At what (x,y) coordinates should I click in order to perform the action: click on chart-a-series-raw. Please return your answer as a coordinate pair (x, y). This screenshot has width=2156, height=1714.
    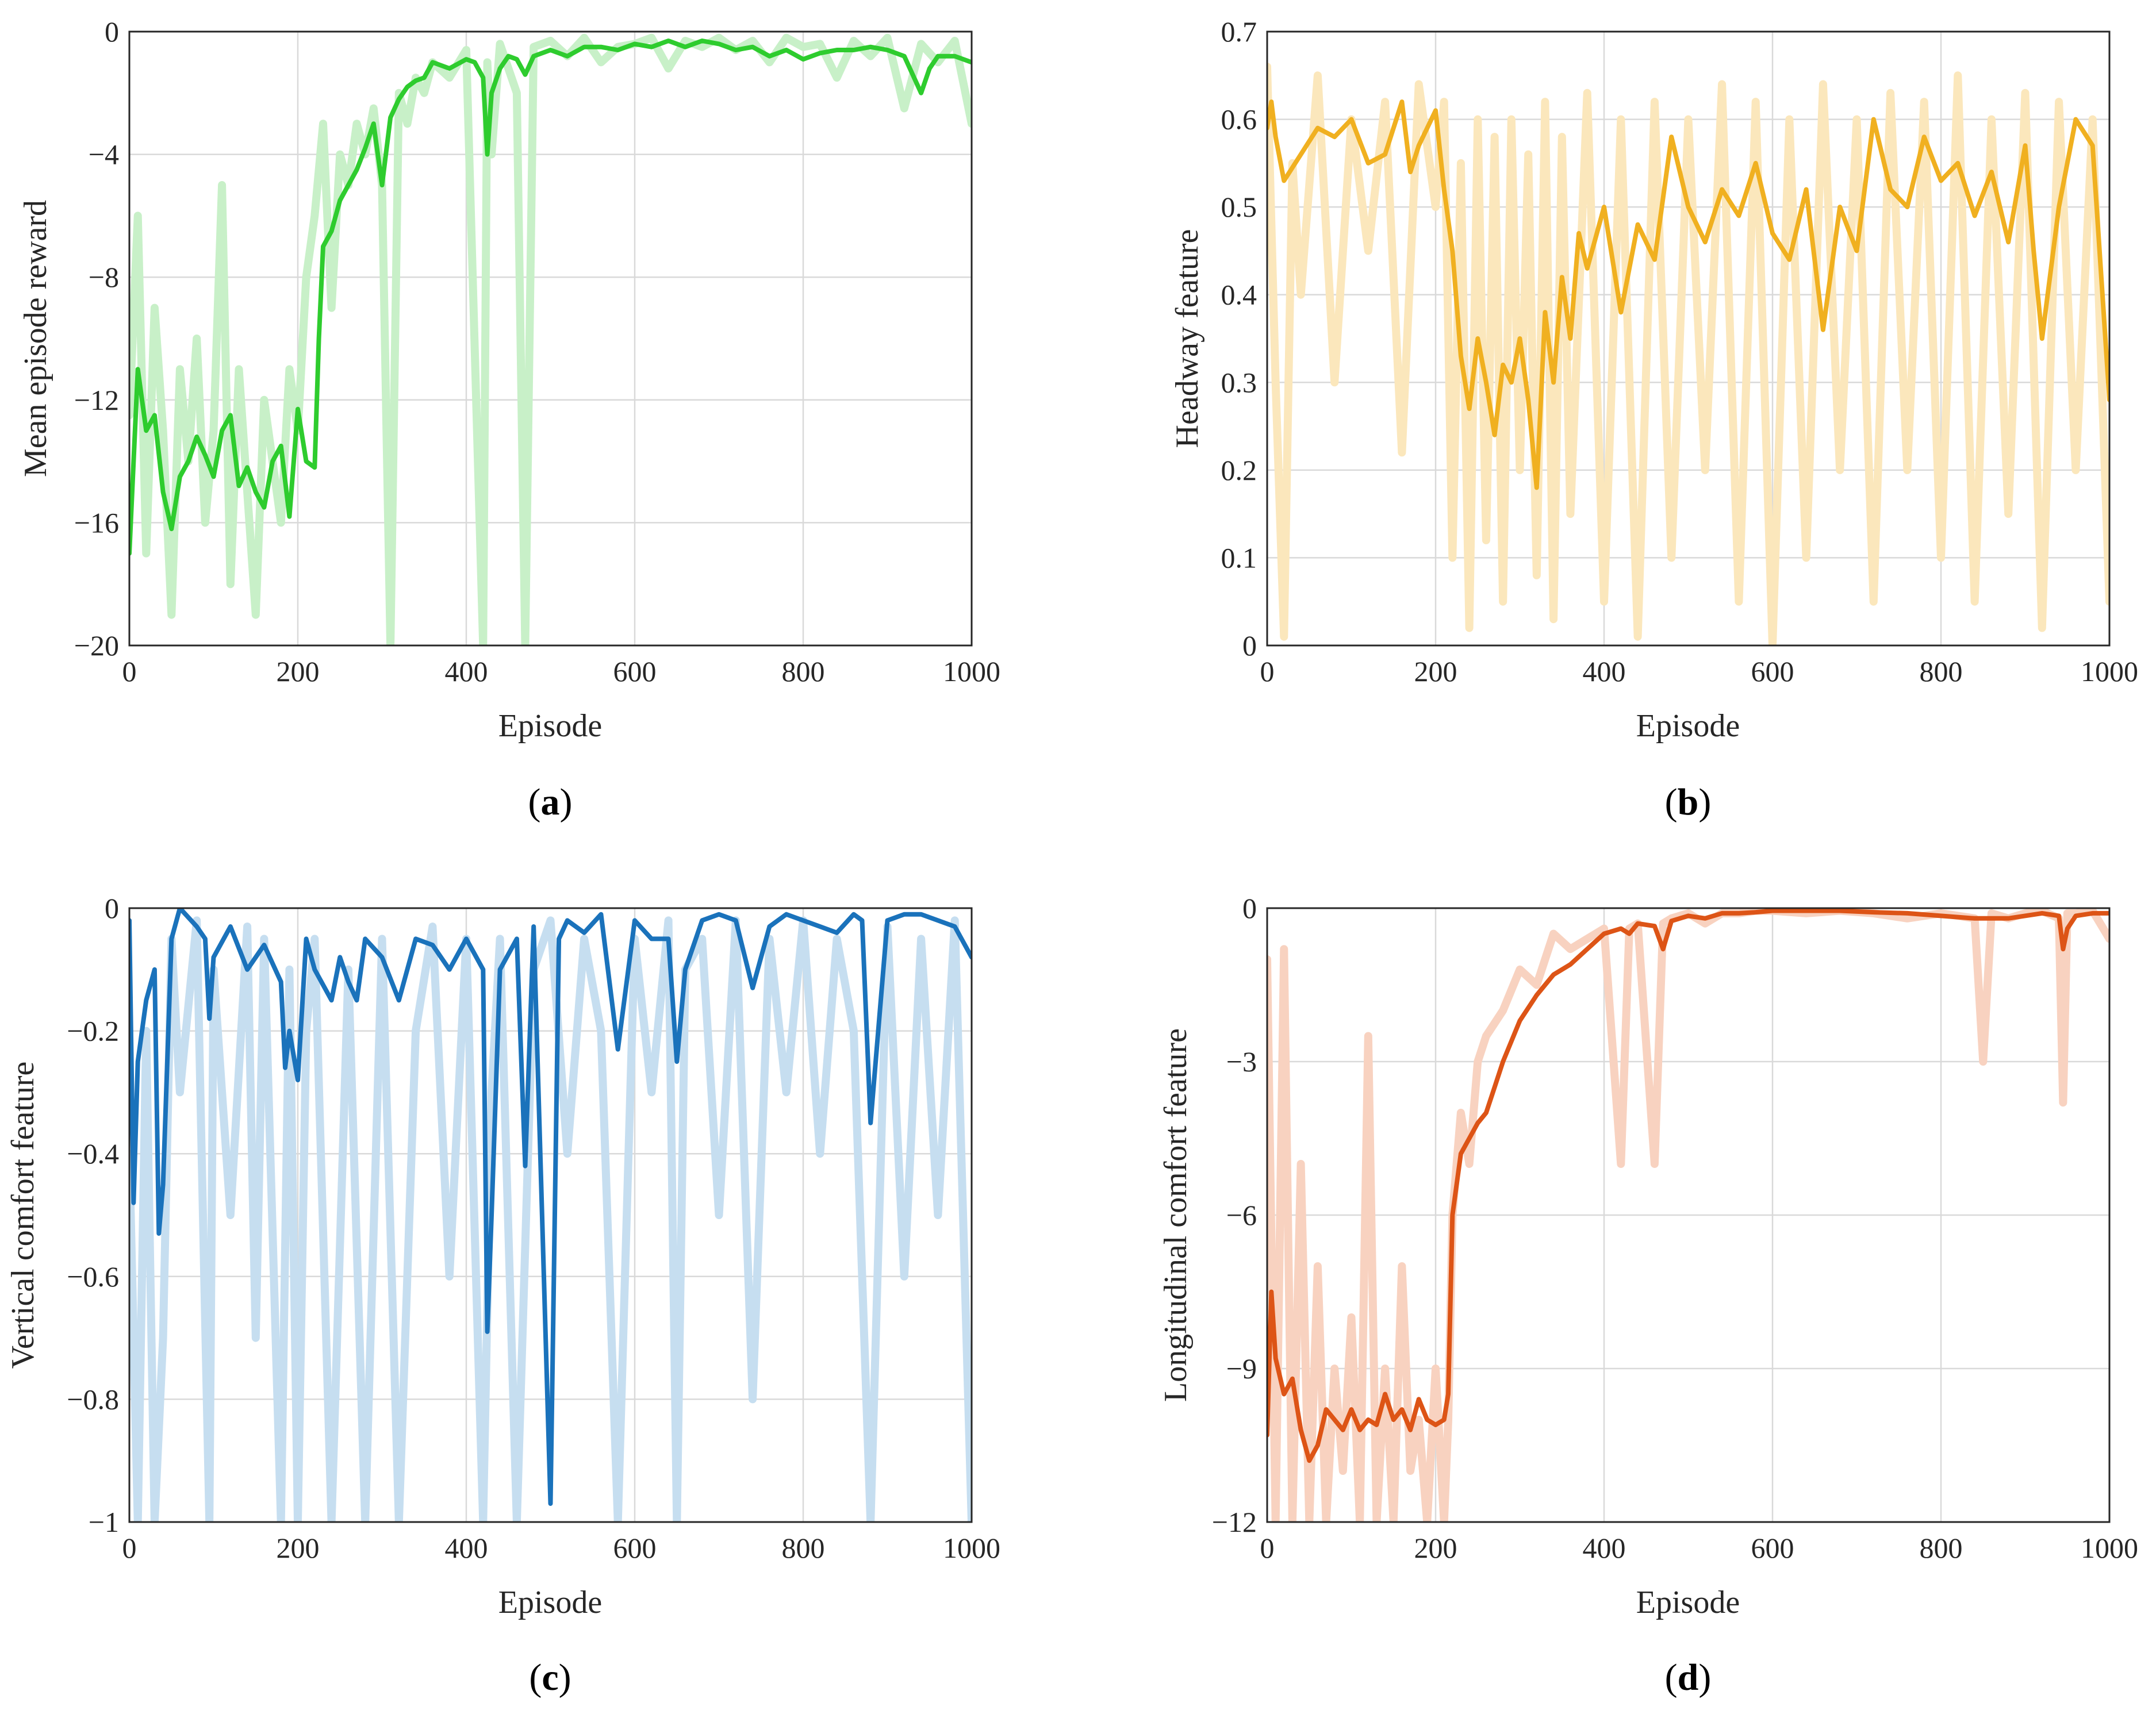
    Looking at the image, I should click on (550, 339).